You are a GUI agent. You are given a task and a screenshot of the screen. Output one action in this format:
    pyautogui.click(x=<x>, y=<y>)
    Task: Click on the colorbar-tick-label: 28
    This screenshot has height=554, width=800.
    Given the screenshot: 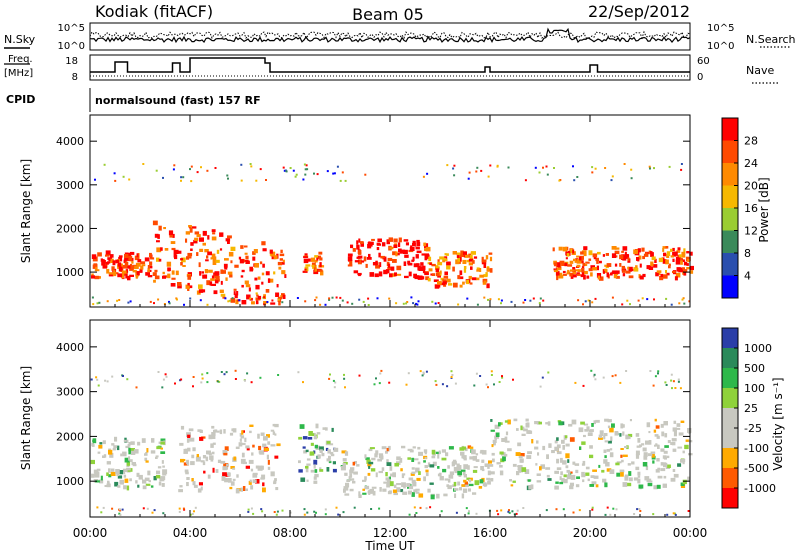 What is the action you would take?
    pyautogui.click(x=751, y=141)
    